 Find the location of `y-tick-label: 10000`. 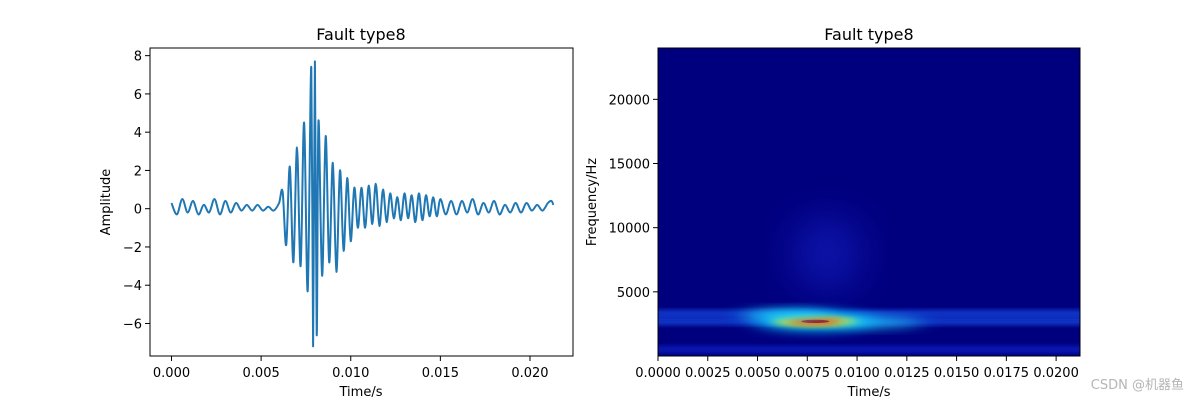

y-tick-label: 10000 is located at coordinates (629, 229).